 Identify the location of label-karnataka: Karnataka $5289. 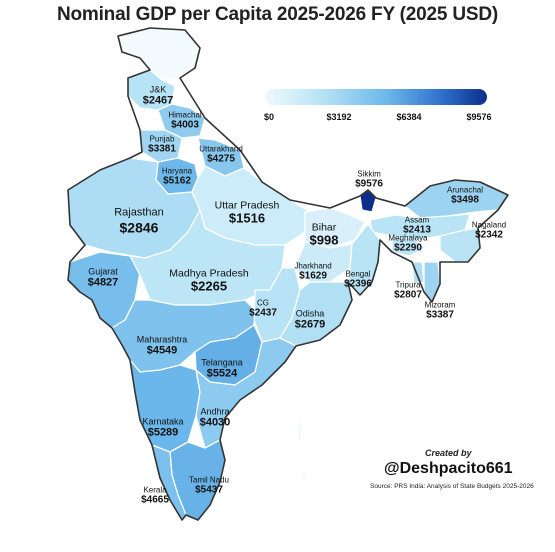
(163, 427).